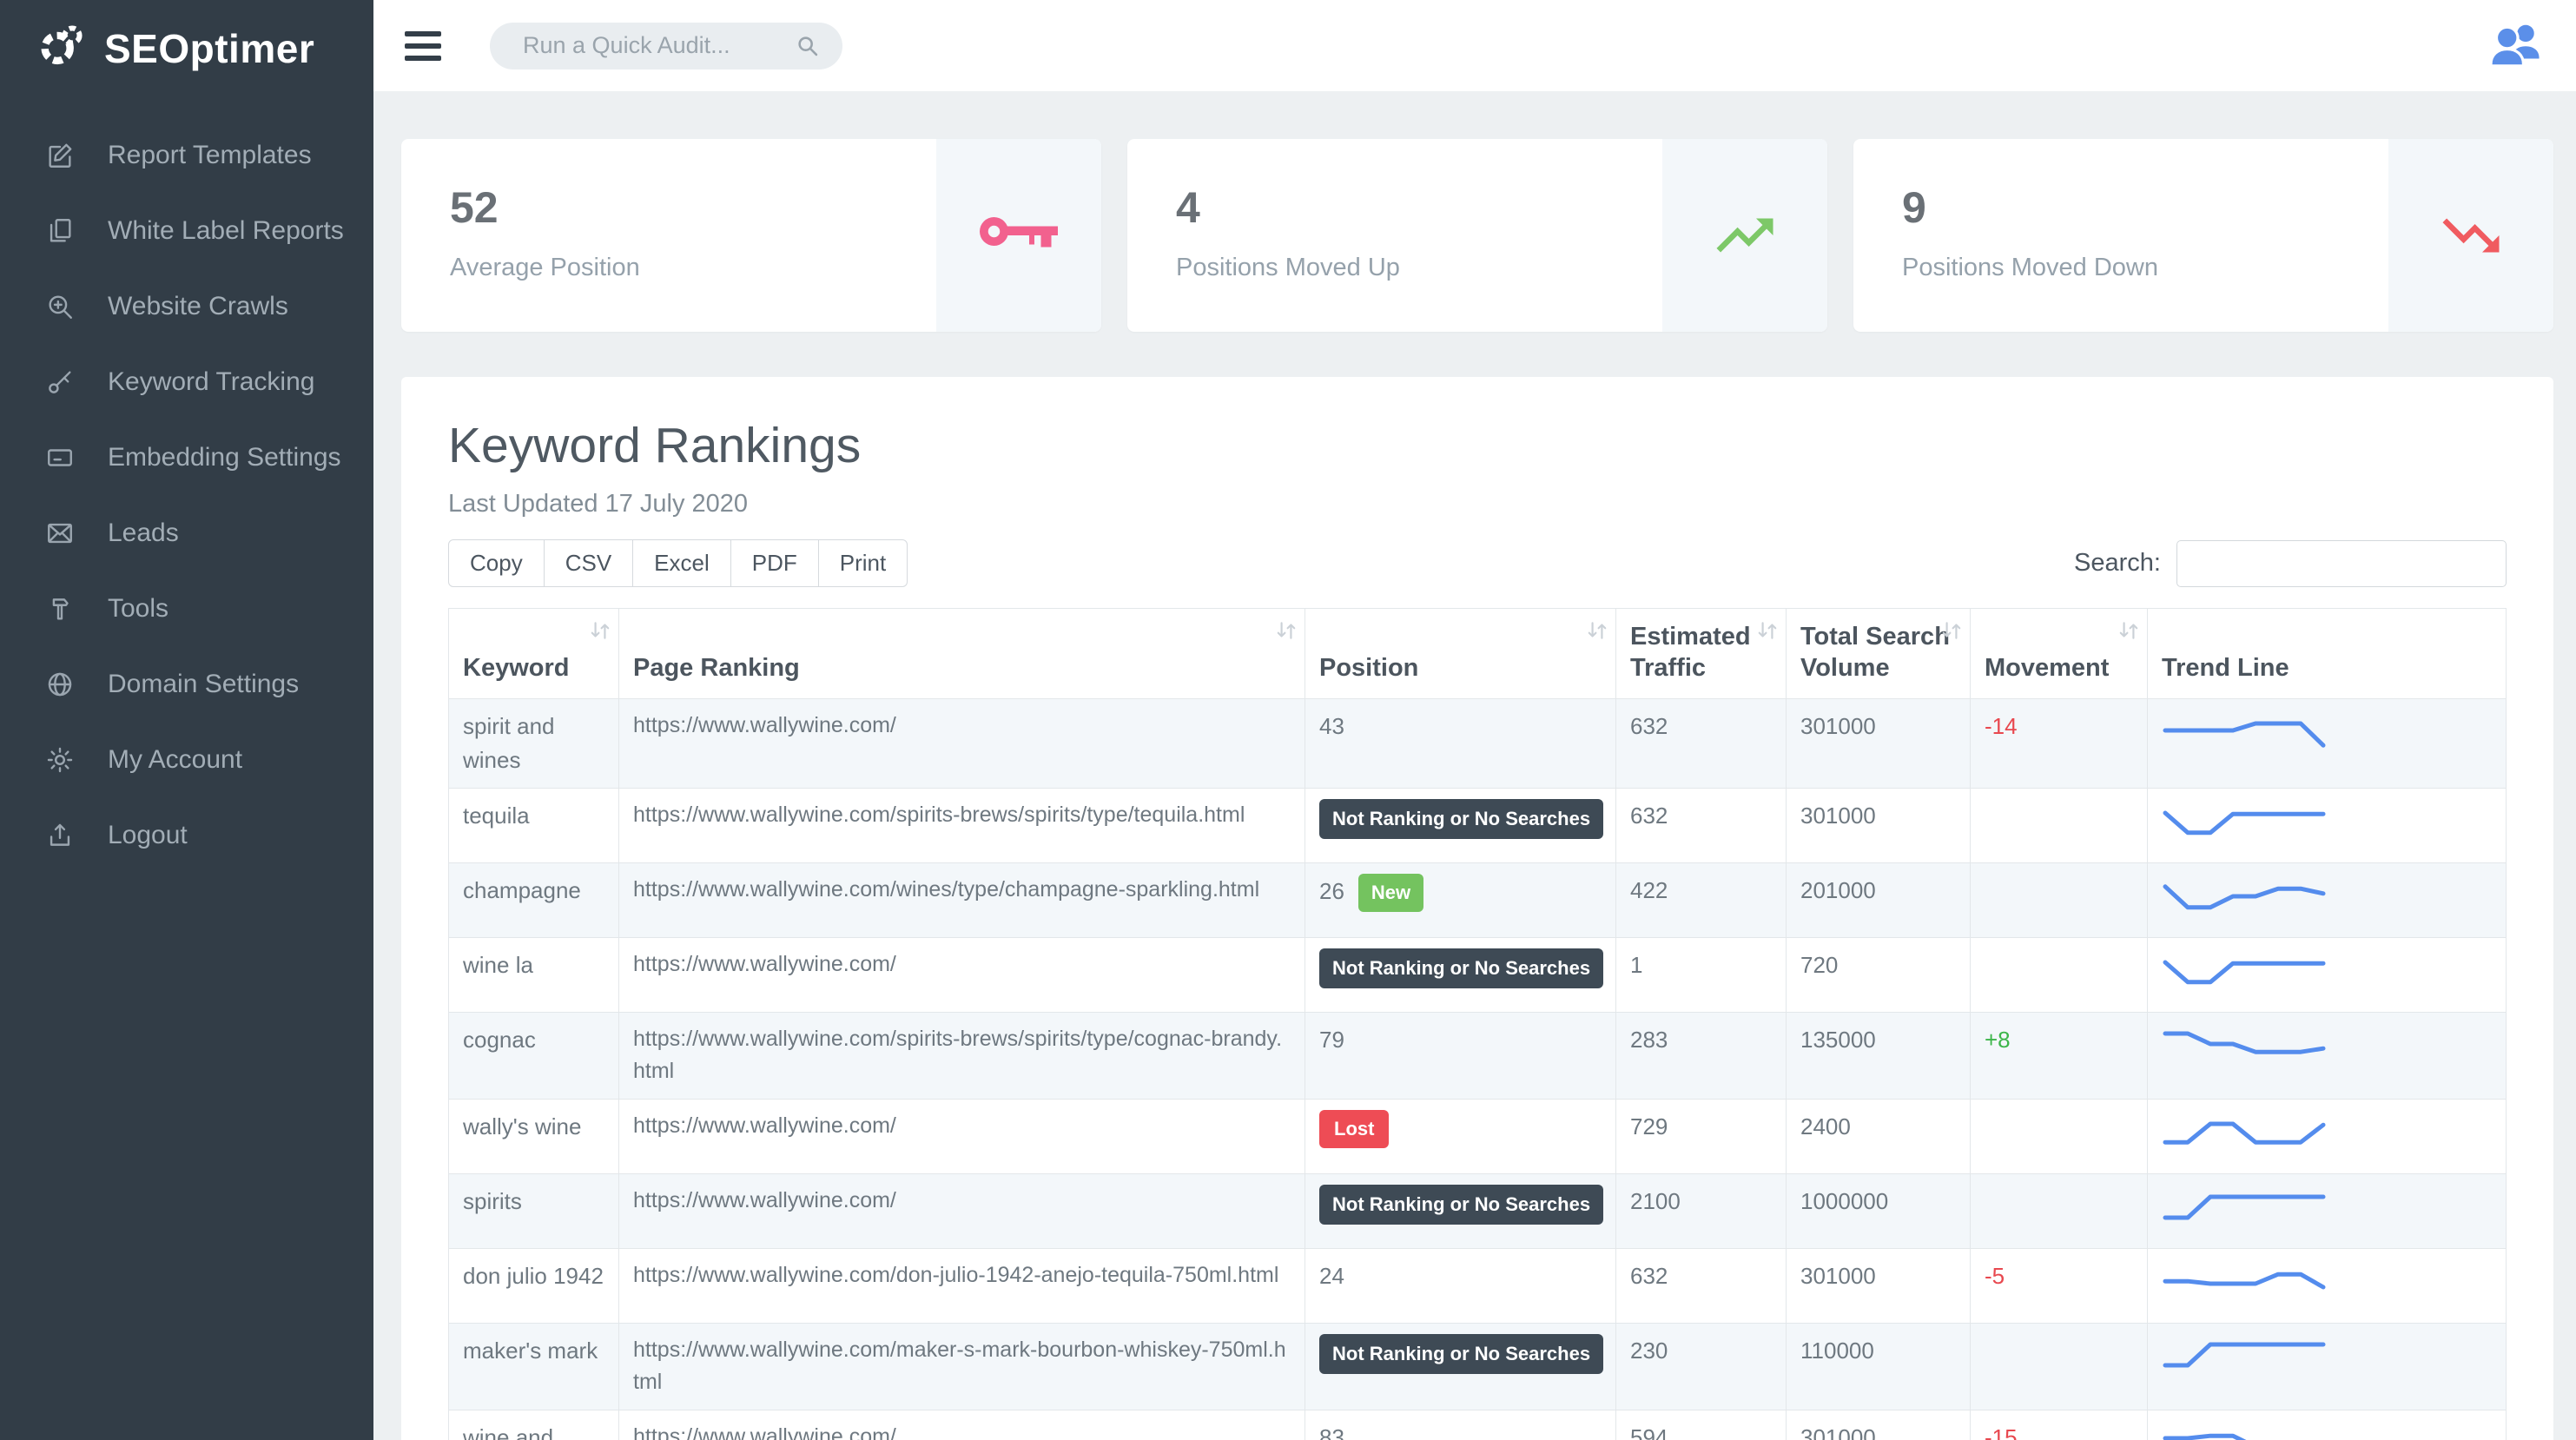 This screenshot has width=2576, height=1440. I want to click on movement-value: +8, so click(1998, 1039).